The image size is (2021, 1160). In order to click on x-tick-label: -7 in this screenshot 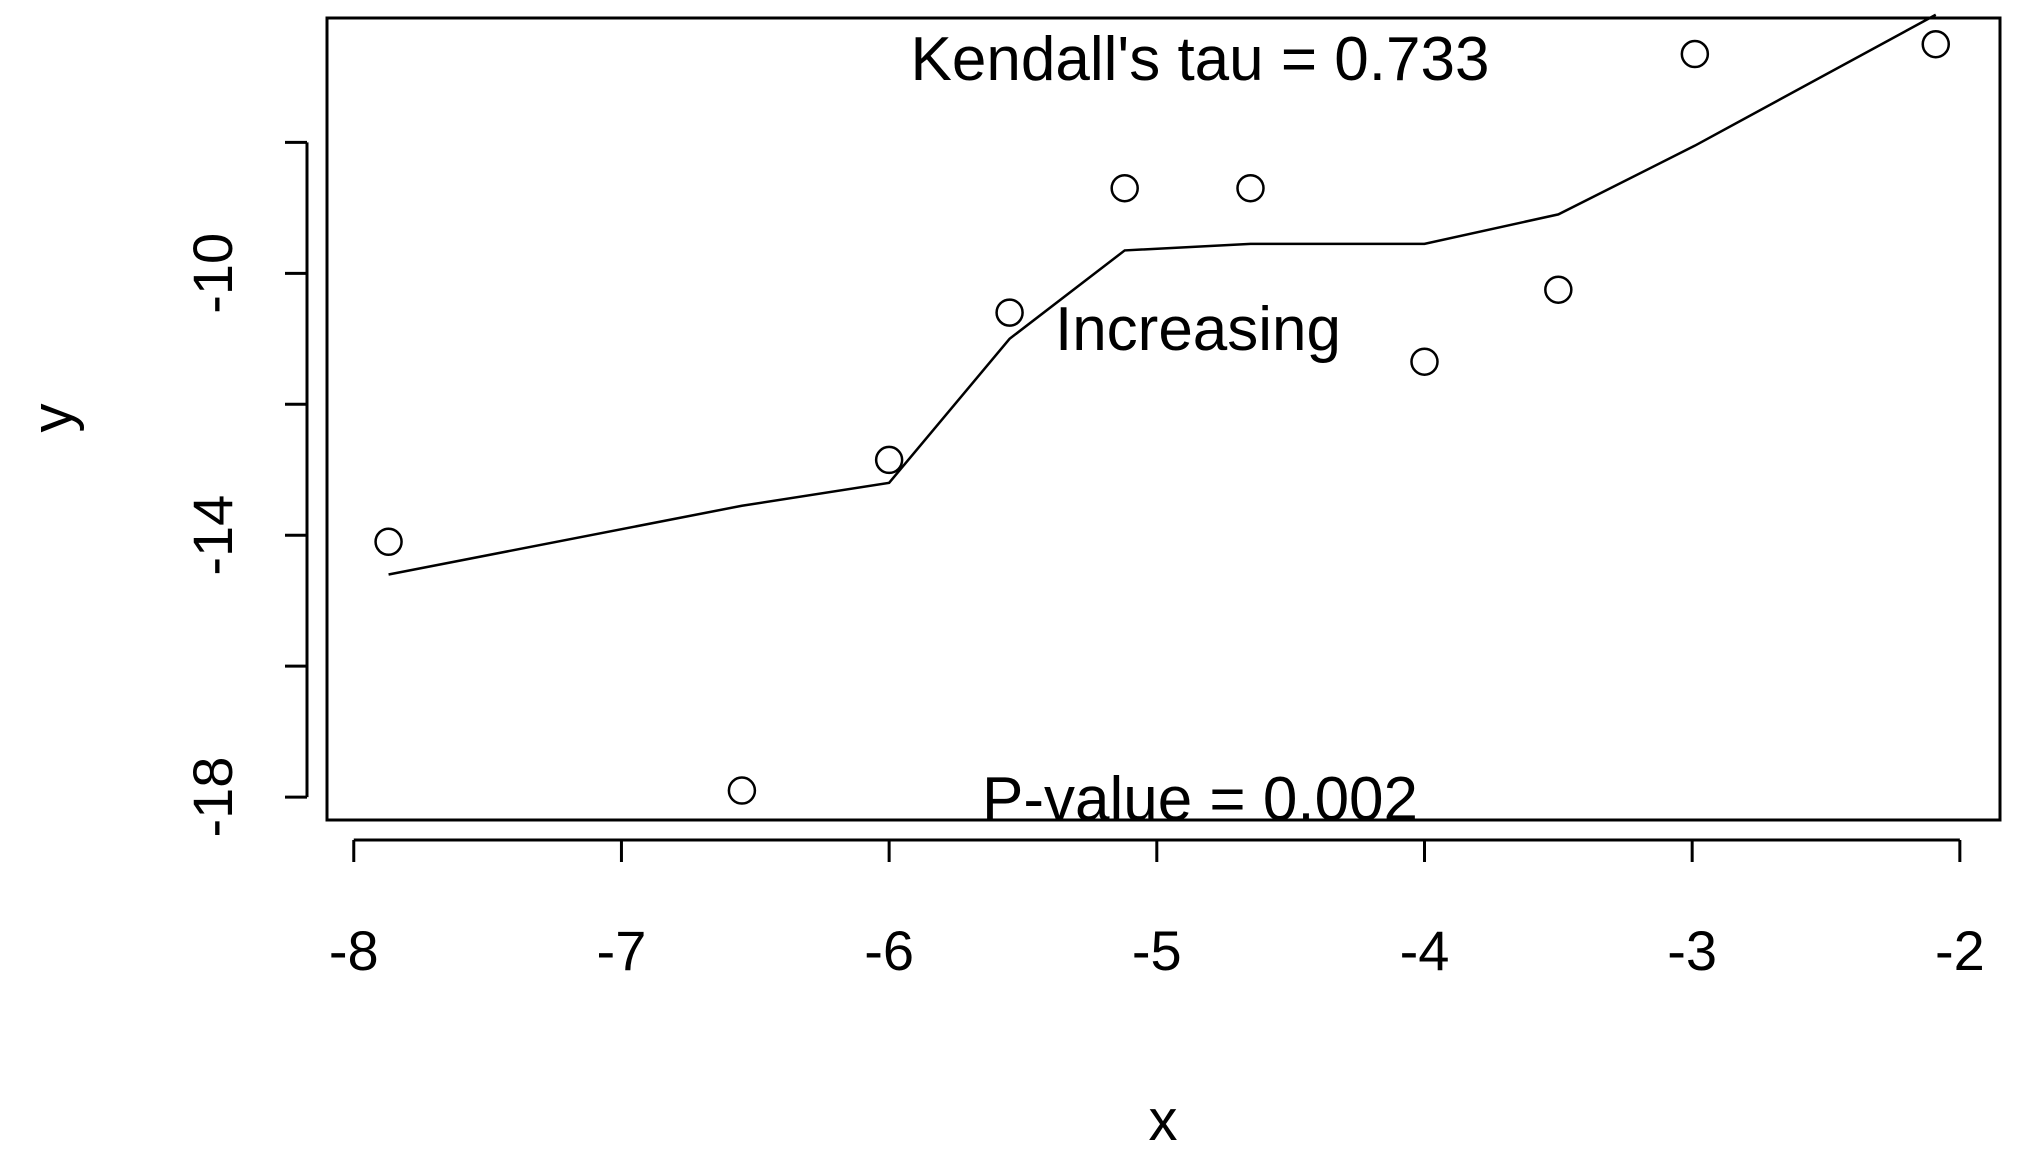, I will do `click(622, 950)`.